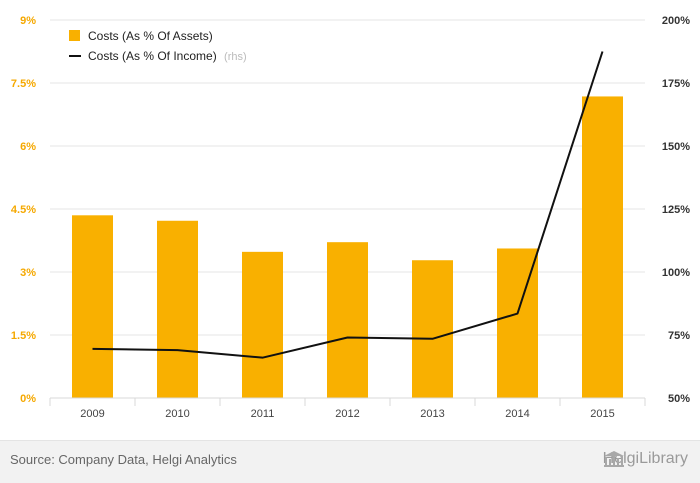 The height and width of the screenshot is (483, 700). Describe the element at coordinates (263, 414) in the screenshot. I see `x-tick-label: 2011` at that location.